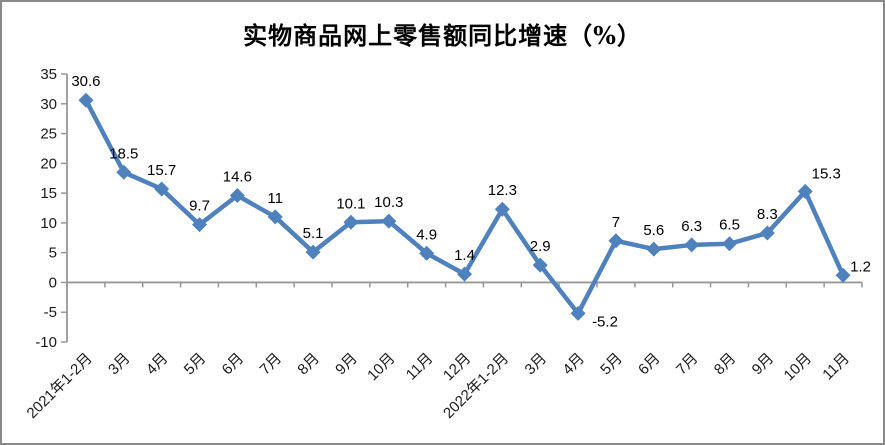 The height and width of the screenshot is (445, 885). I want to click on chart-title: 实物商品网上零售额同比增速（%）, so click(442, 35).